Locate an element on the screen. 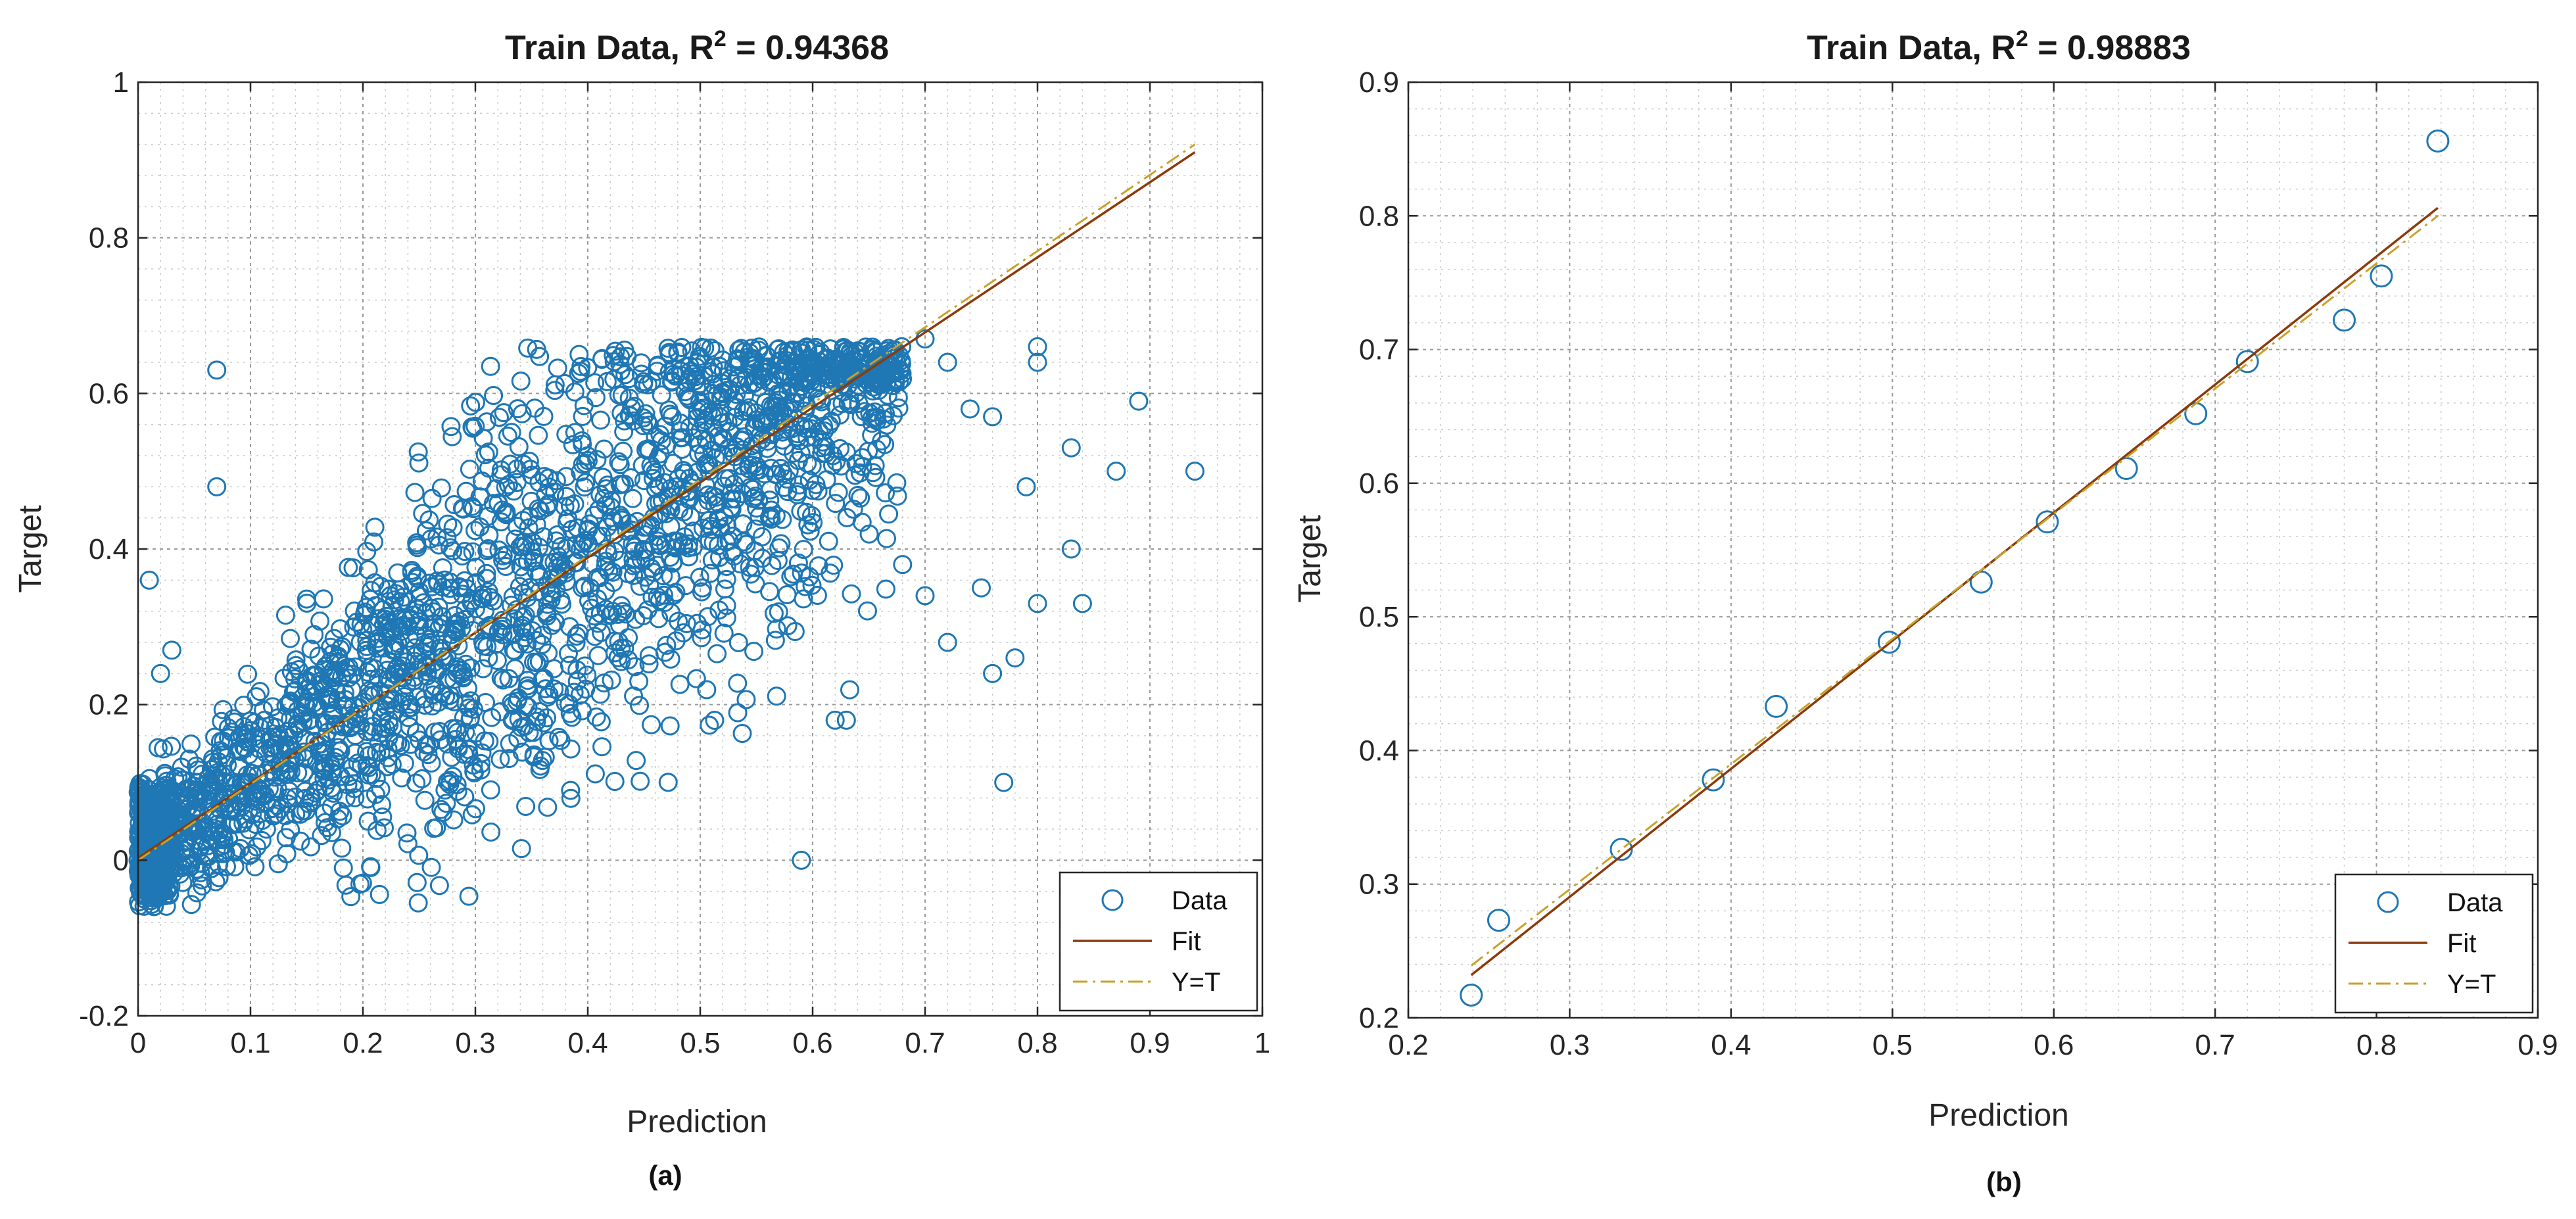  chart-a-xtick-label: 0.8 is located at coordinates (1037, 1043).